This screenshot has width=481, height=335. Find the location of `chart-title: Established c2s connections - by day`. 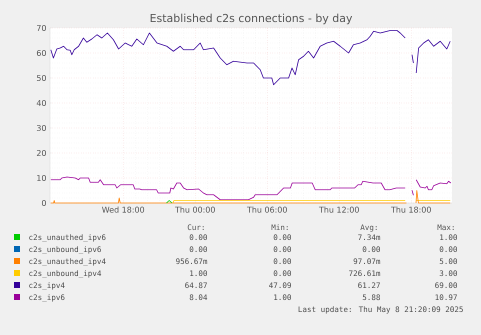

chart-title: Established c2s connections - by day is located at coordinates (251, 19).